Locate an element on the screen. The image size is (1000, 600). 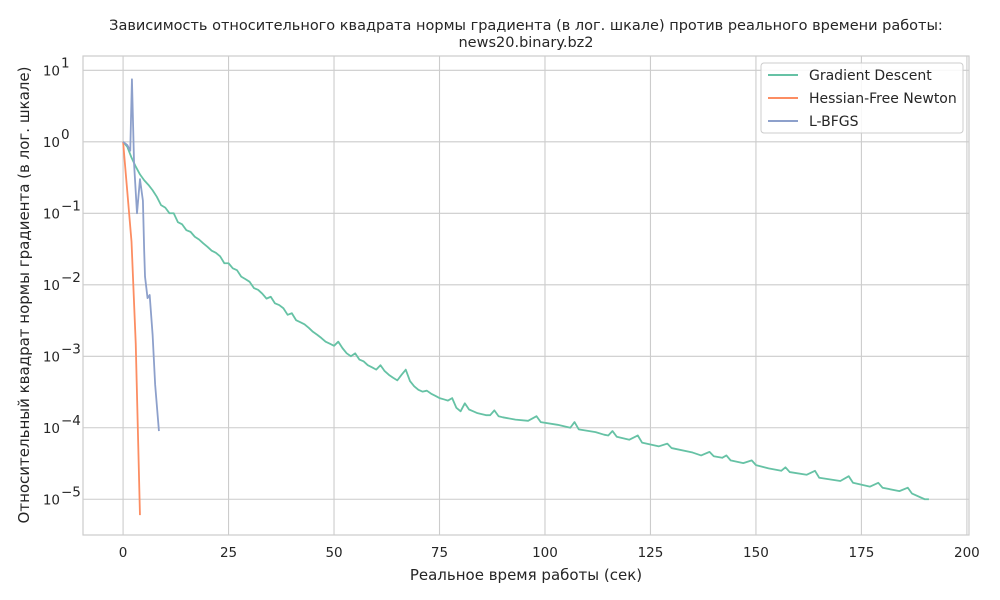
y-tick-label: 10 −1 is located at coordinates (62, 210).